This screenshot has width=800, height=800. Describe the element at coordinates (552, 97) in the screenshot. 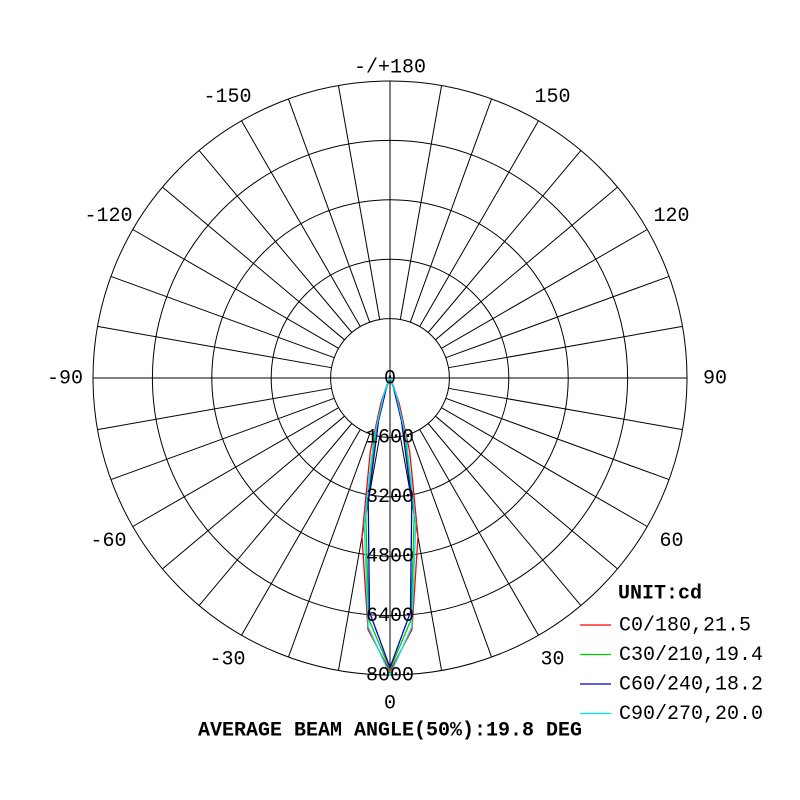

I see `angle-tick-label: 150` at that location.